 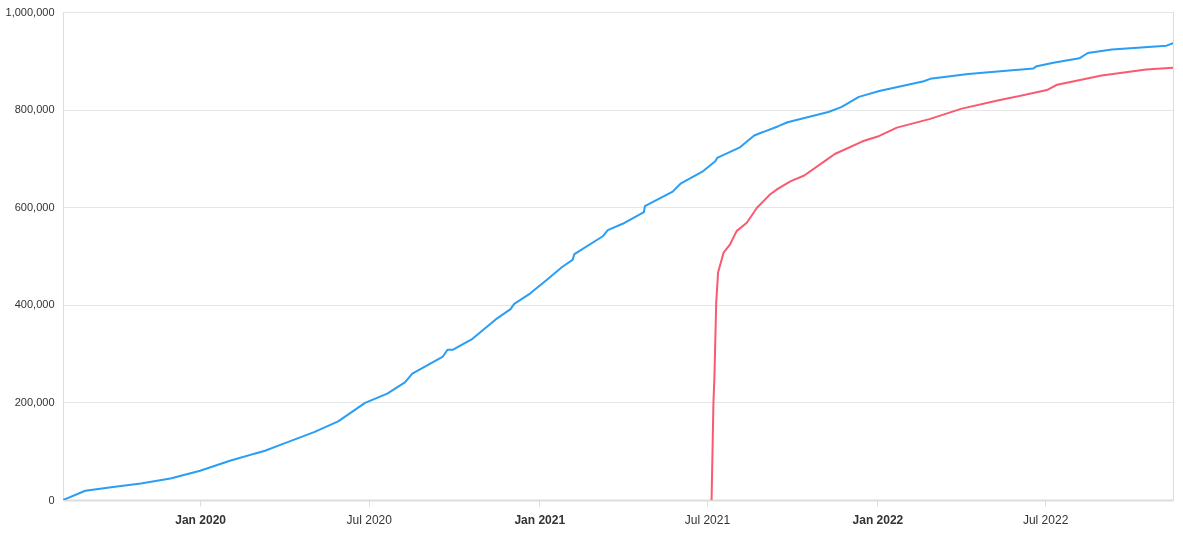 I want to click on x-tick-label: Jul 2022, so click(x=1045, y=519).